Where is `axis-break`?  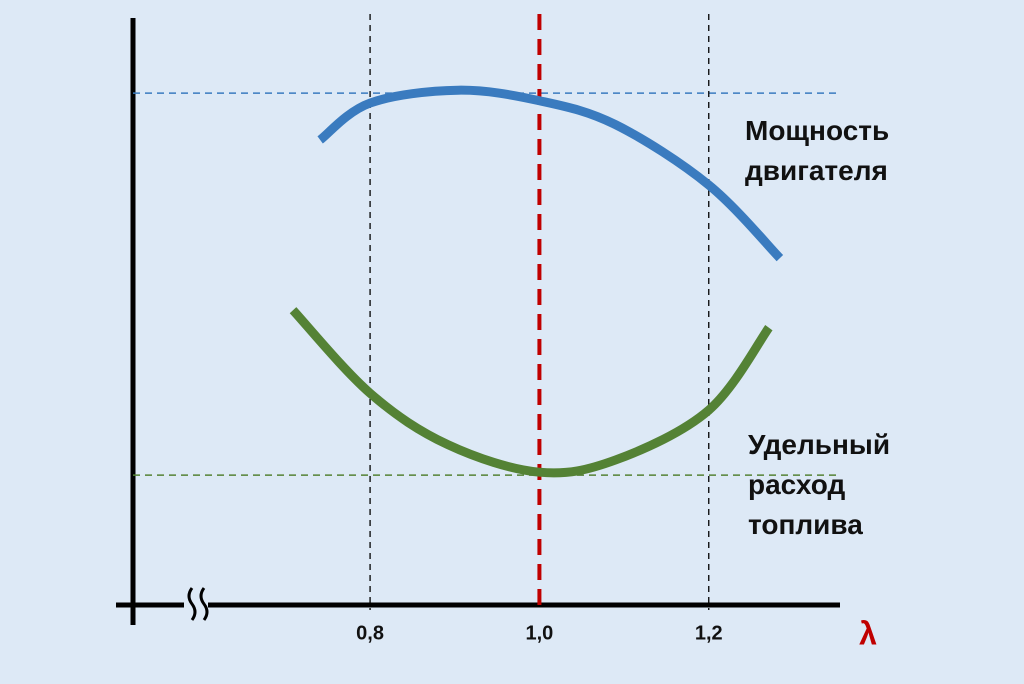
axis-break is located at coordinates (198, 604).